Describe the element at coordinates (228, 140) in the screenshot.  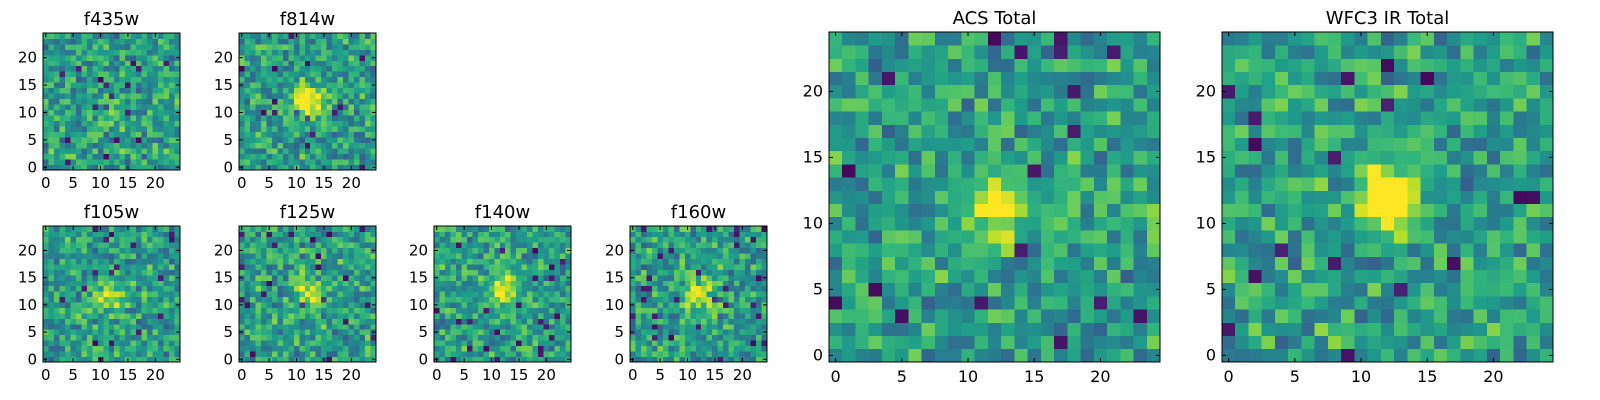
I see `y-tick-label: 5` at that location.